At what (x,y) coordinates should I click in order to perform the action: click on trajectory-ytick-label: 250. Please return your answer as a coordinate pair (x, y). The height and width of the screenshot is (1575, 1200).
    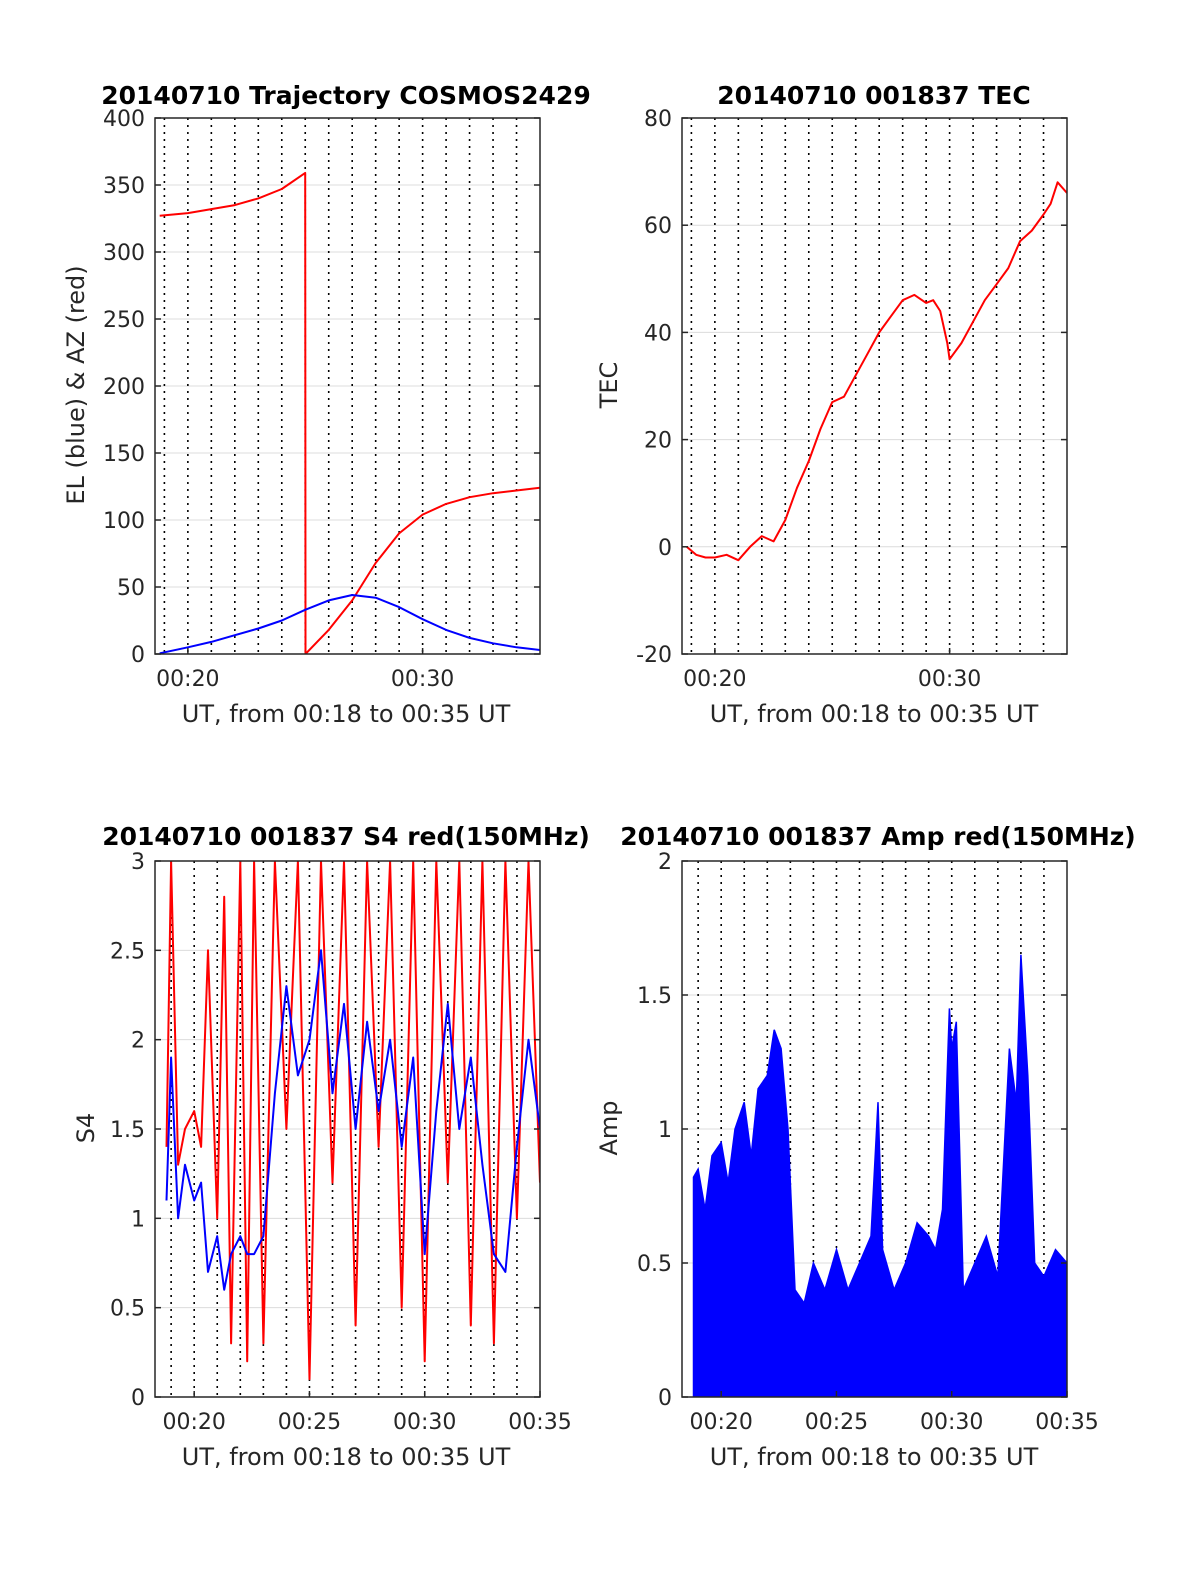
    Looking at the image, I should click on (124, 320).